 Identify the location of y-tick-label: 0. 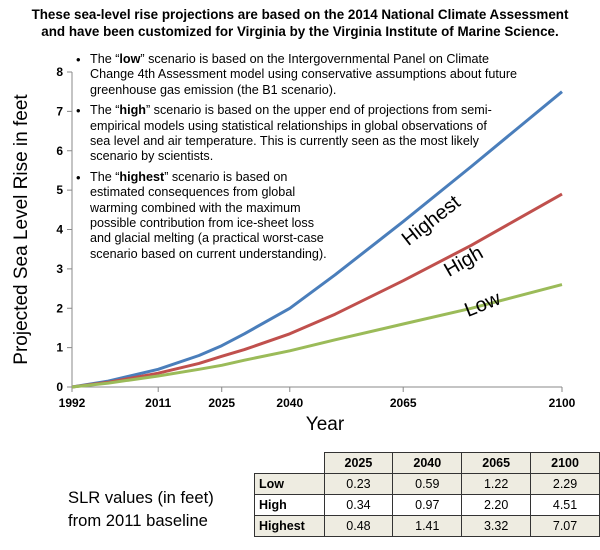
(59, 387).